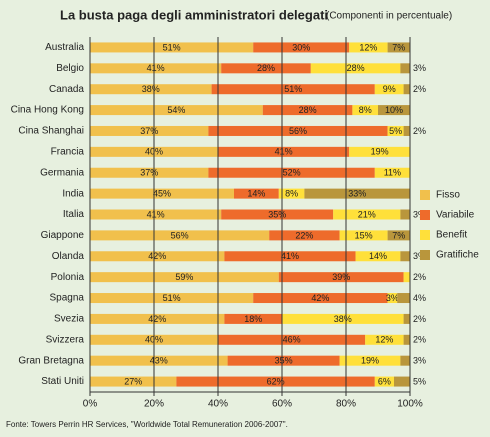 The width and height of the screenshot is (490, 437). What do you see at coordinates (419, 298) in the screenshot?
I see `data-label: 4%` at bounding box center [419, 298].